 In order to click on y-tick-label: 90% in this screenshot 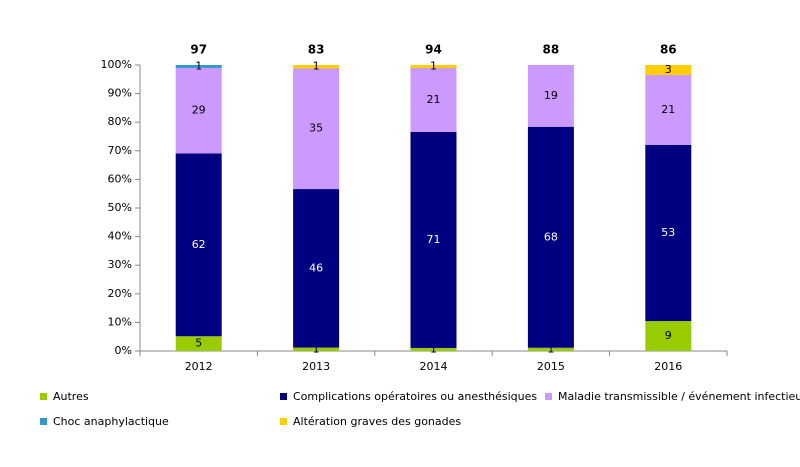, I will do `click(120, 93)`.